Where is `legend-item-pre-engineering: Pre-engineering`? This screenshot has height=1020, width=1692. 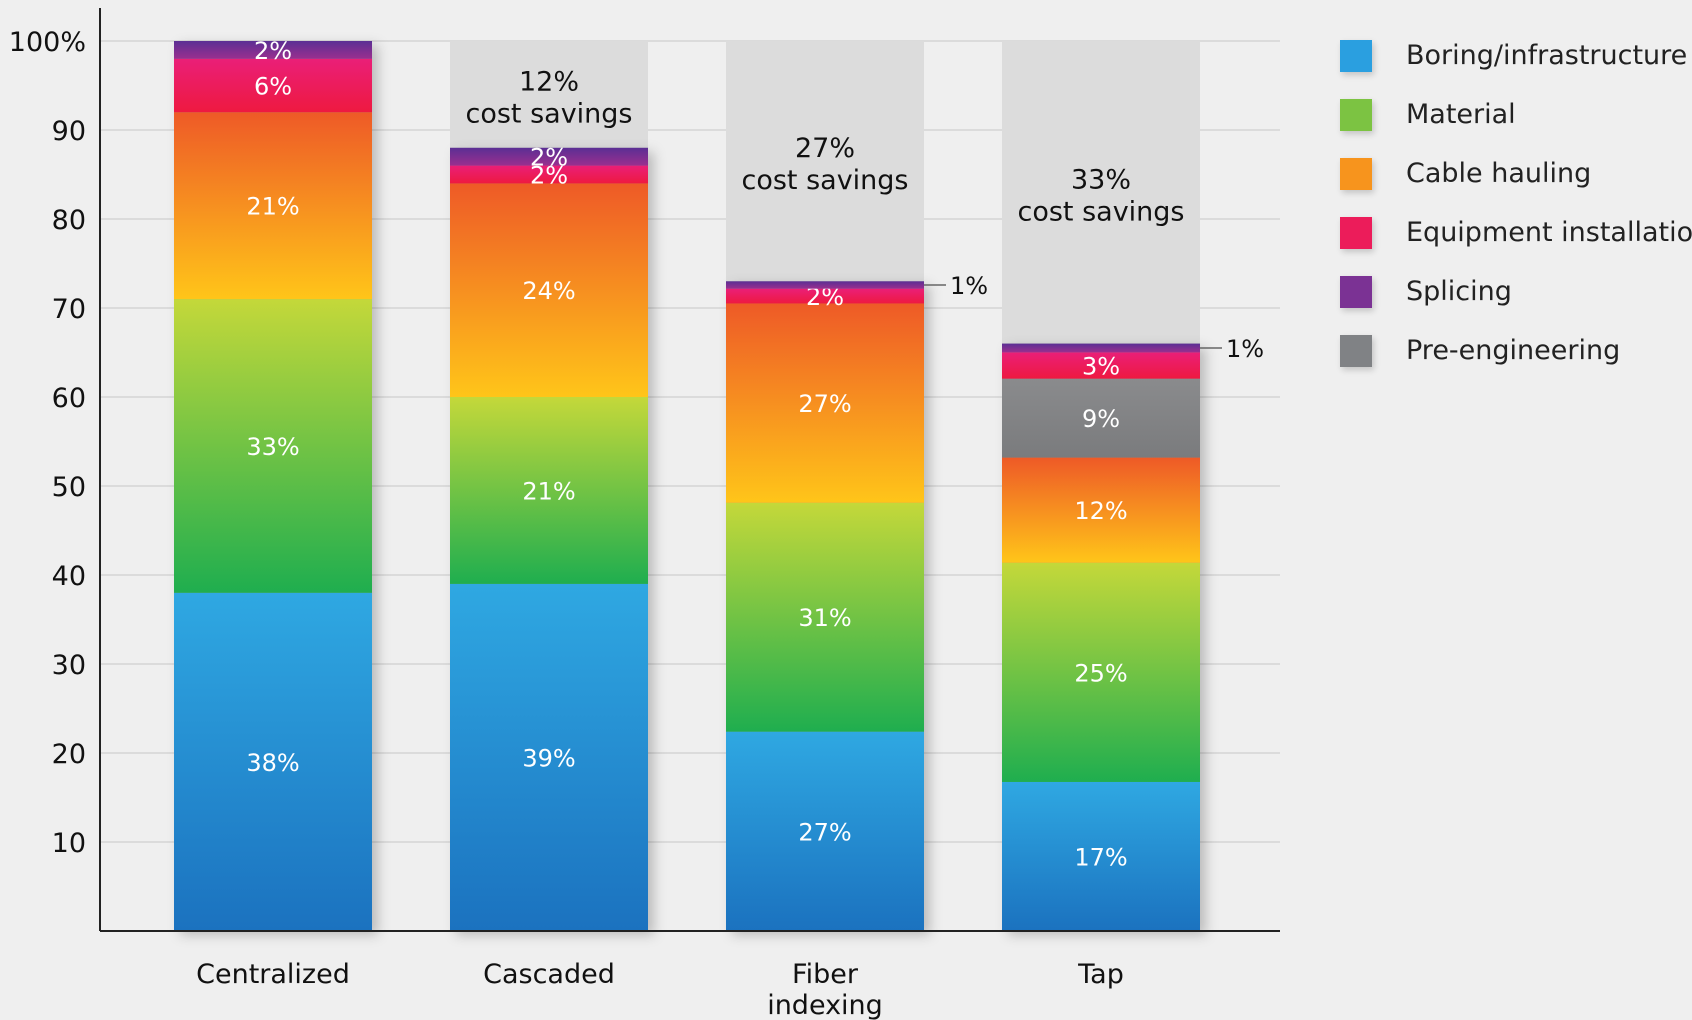 legend-item-pre-engineering: Pre-engineering is located at coordinates (1516, 350).